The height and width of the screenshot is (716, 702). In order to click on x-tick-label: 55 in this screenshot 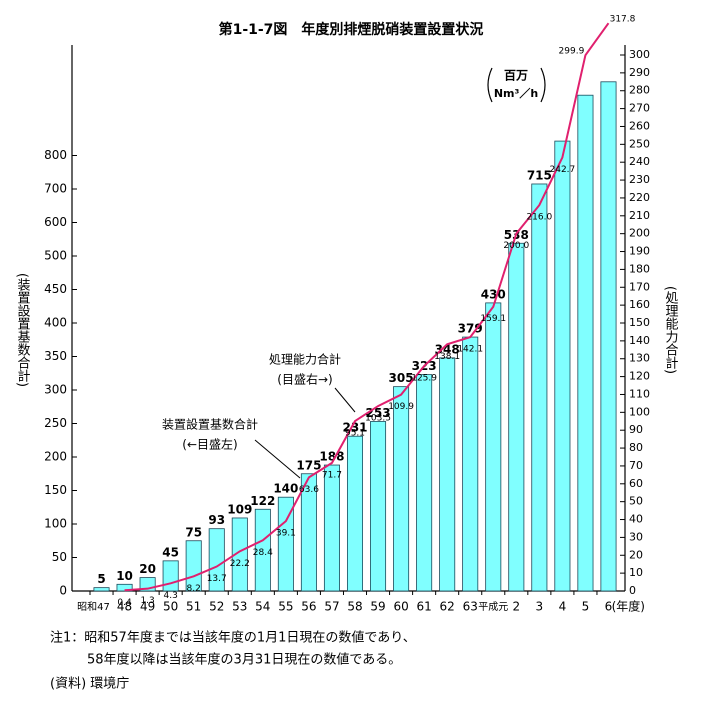, I will do `click(285, 607)`.